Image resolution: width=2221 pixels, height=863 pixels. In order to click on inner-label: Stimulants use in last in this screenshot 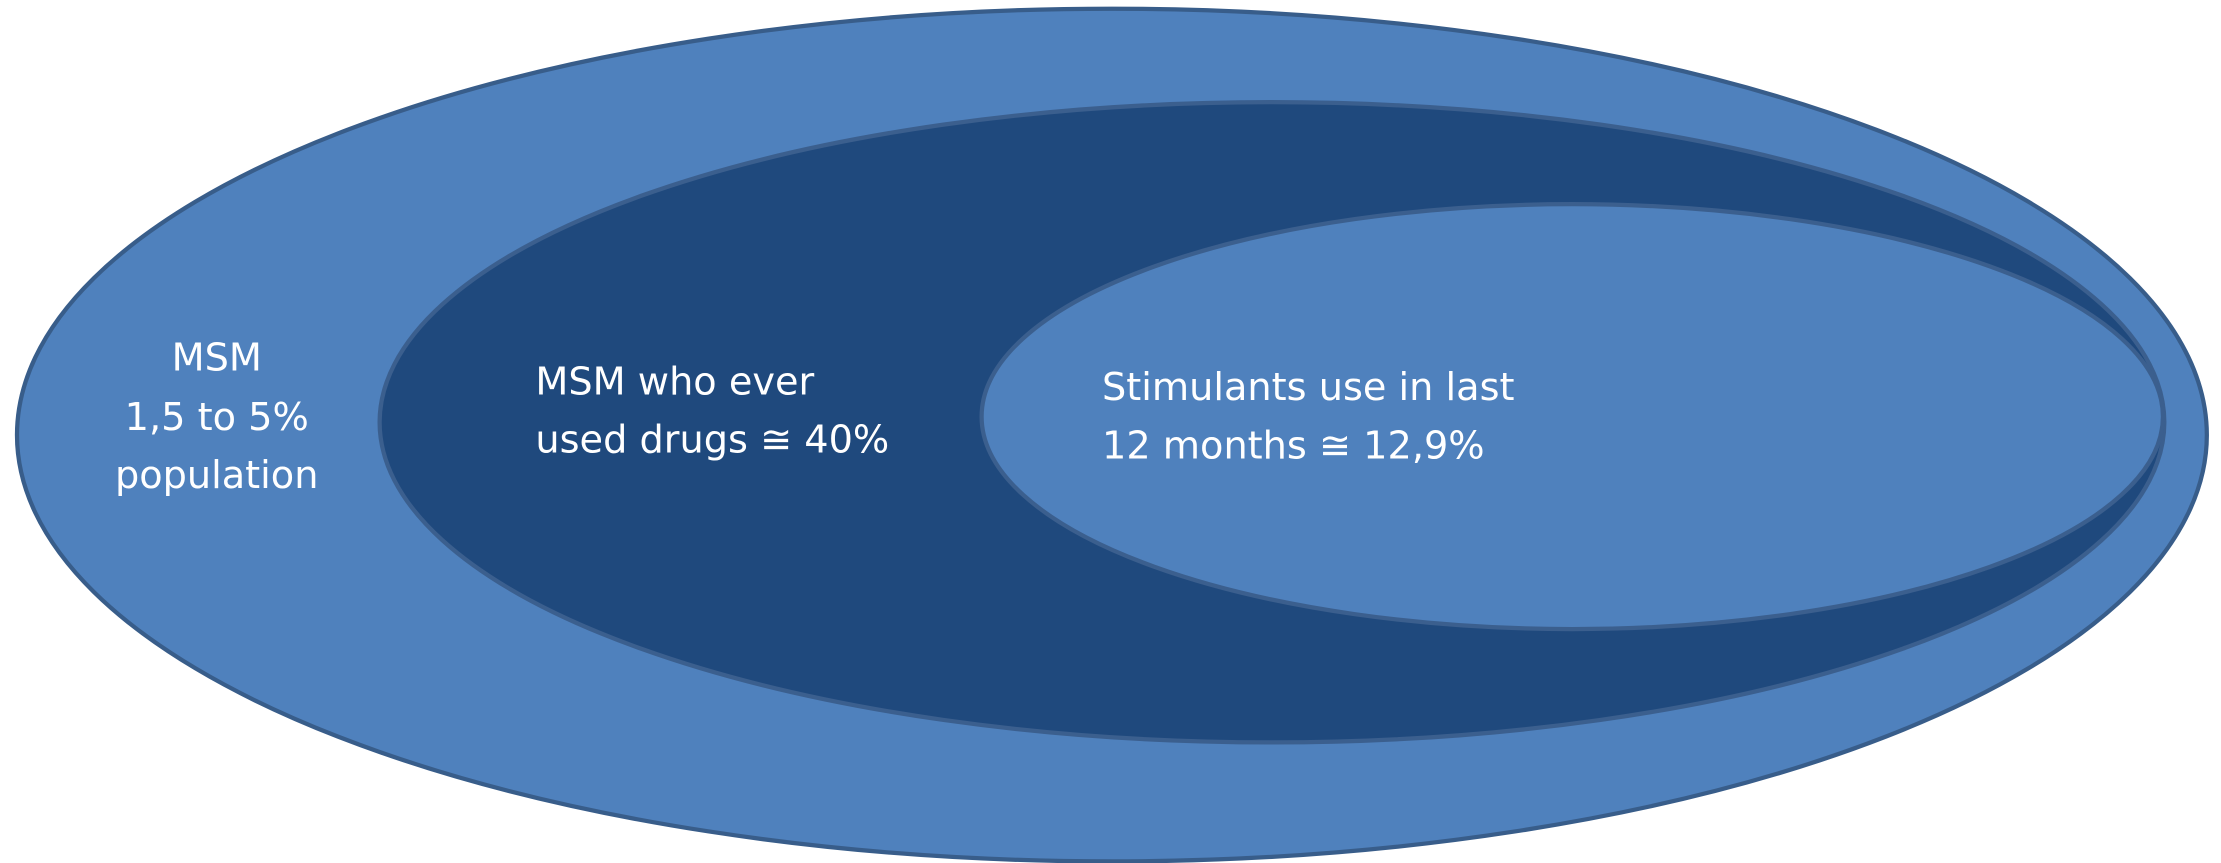, I will do `click(1308, 388)`.